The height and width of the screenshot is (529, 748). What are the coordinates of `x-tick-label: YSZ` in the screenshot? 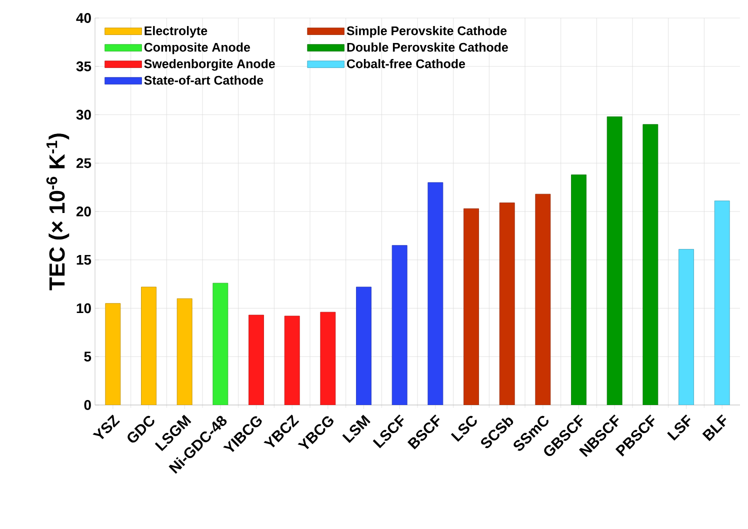 It's located at (106, 427).